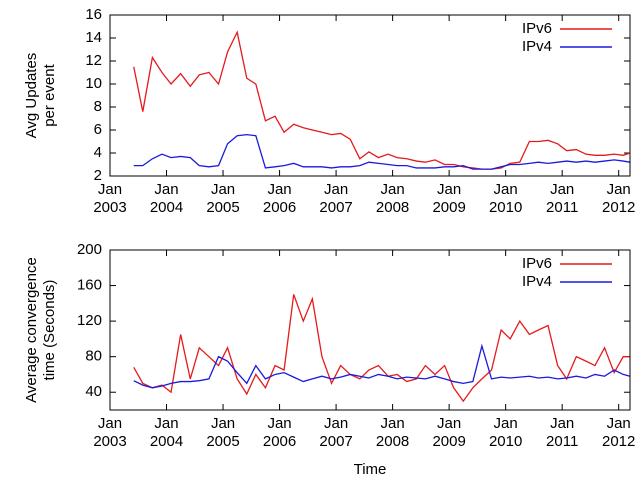 This screenshot has height=483, width=644. Describe the element at coordinates (93, 60) in the screenshot. I see `y-tick-label: 12` at that location.